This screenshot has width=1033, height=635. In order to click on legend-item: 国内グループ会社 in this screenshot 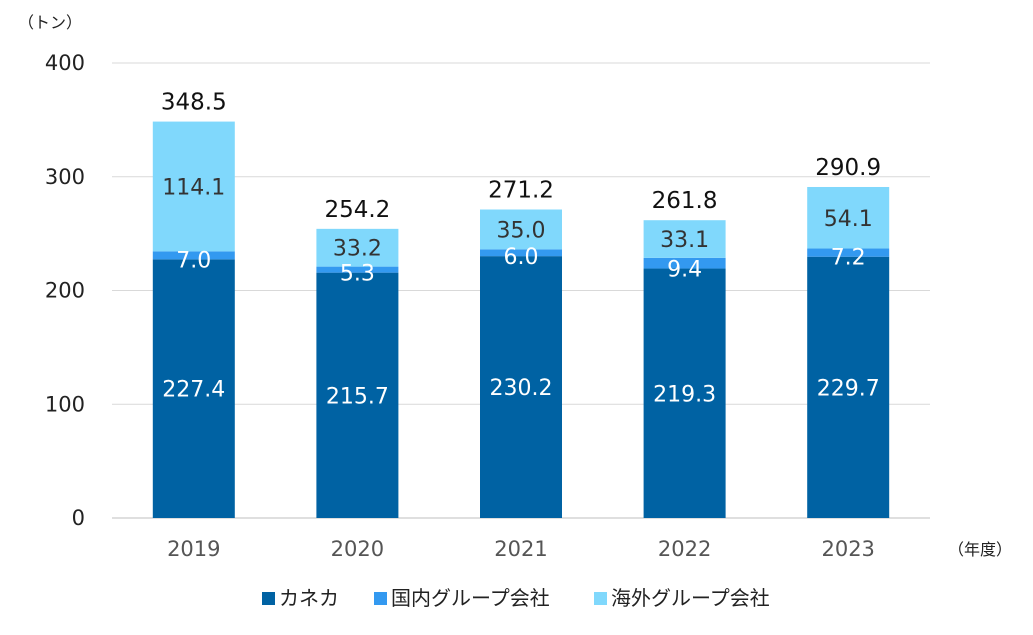, I will do `click(462, 598)`.